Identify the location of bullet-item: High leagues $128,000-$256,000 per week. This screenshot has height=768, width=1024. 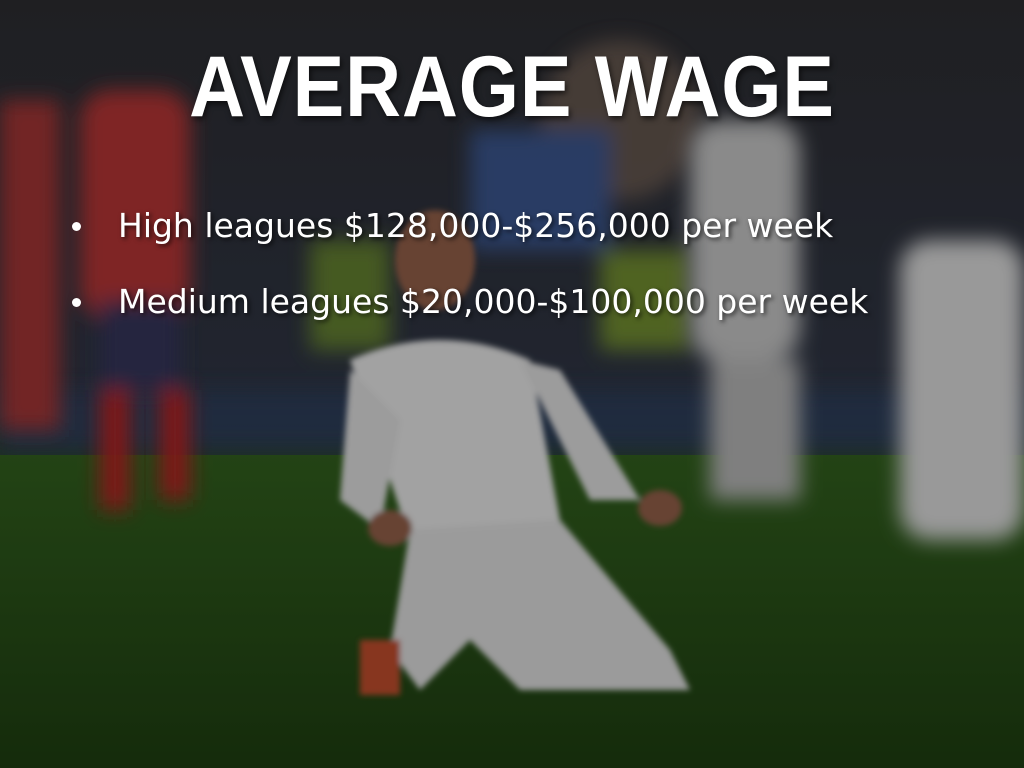
(469, 238).